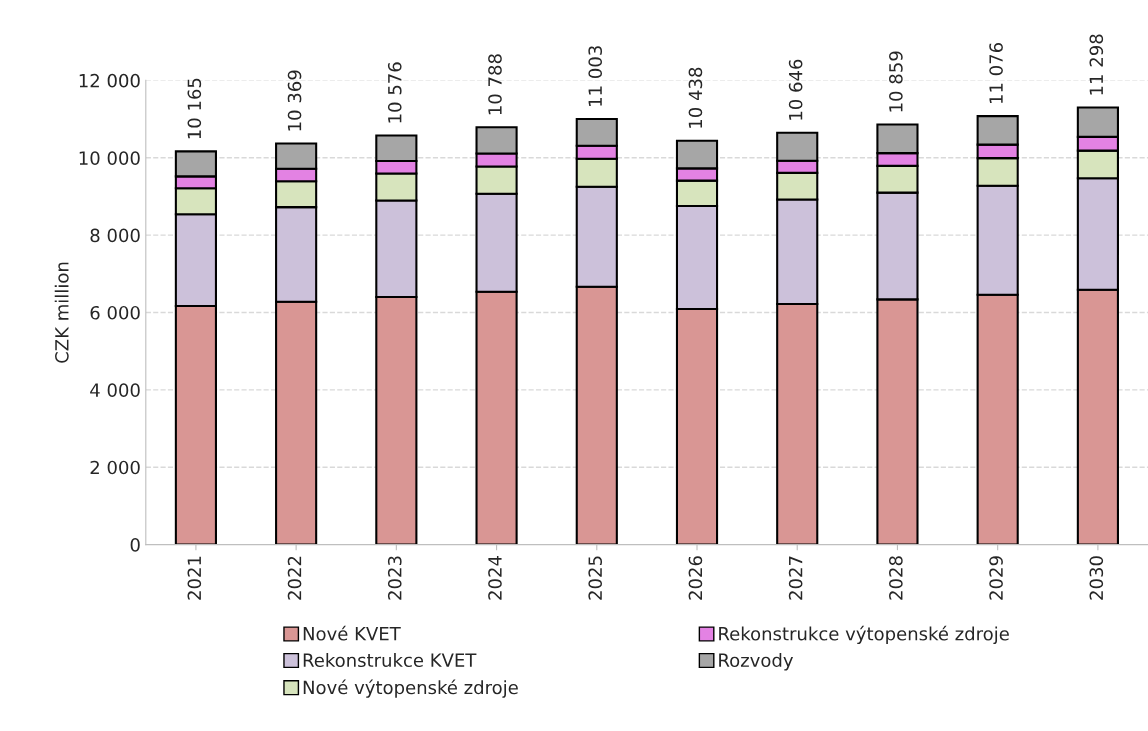 Image resolution: width=1148 pixels, height=731 pixels. Describe the element at coordinates (996, 578) in the screenshot. I see `x-tick-label: 2029` at that location.